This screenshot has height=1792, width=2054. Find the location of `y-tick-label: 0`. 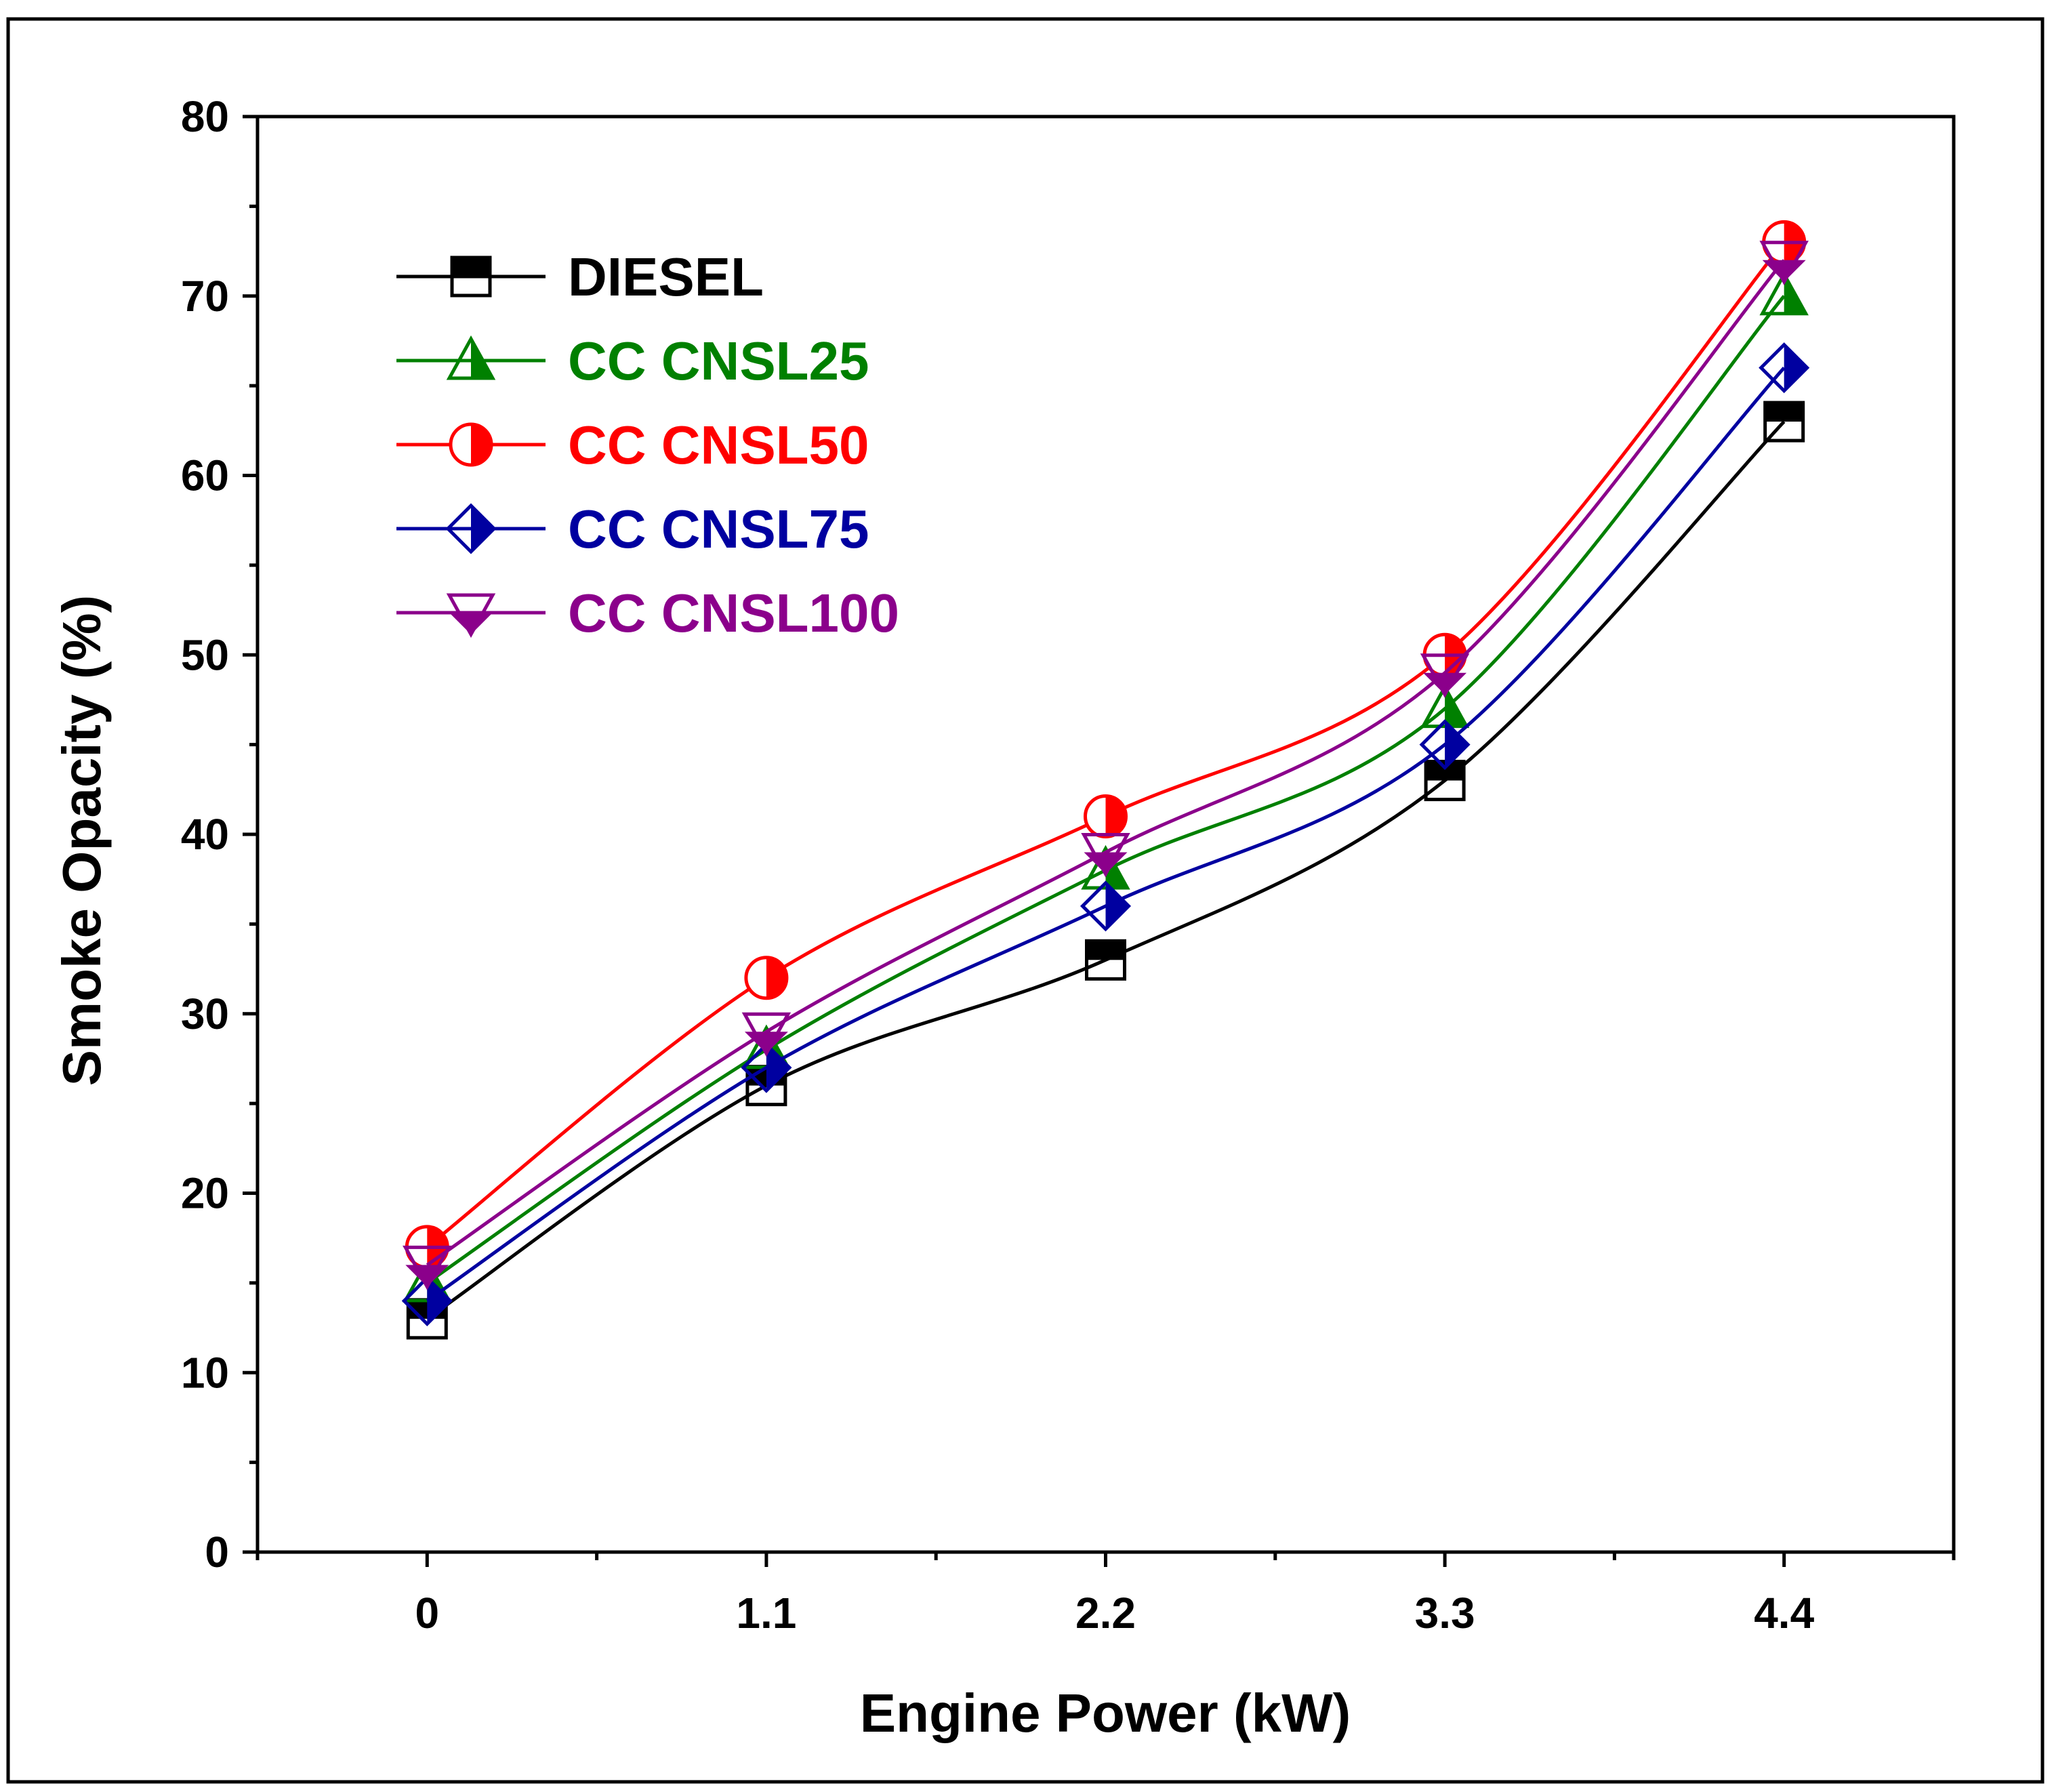

y-tick-label: 0 is located at coordinates (217, 1552).